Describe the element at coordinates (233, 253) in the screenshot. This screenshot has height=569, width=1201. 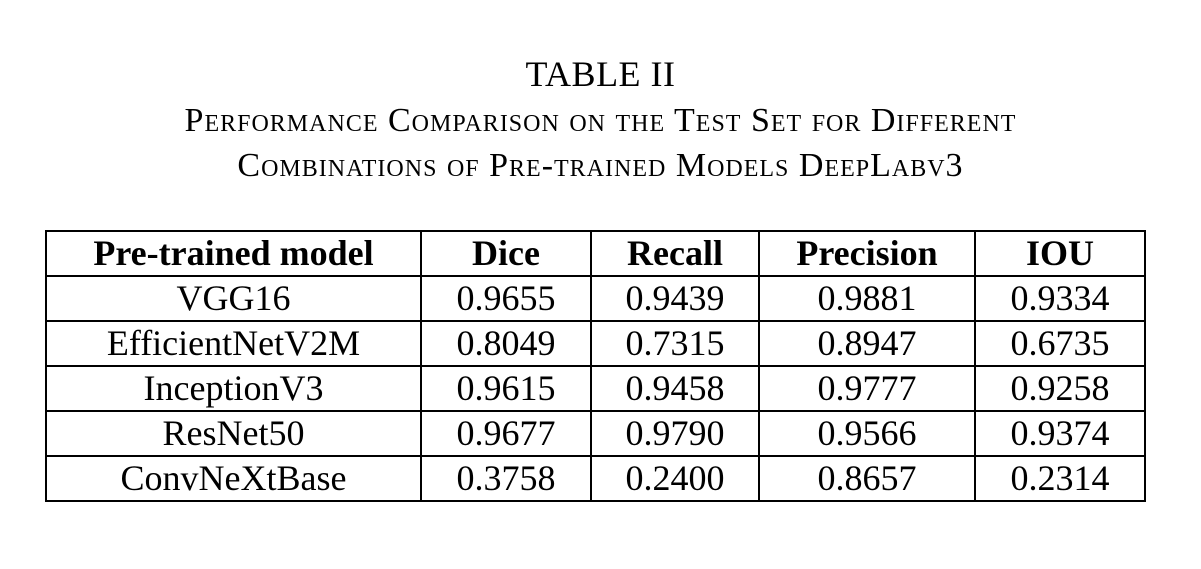
I see `header-cell-model: Pre-trained model` at that location.